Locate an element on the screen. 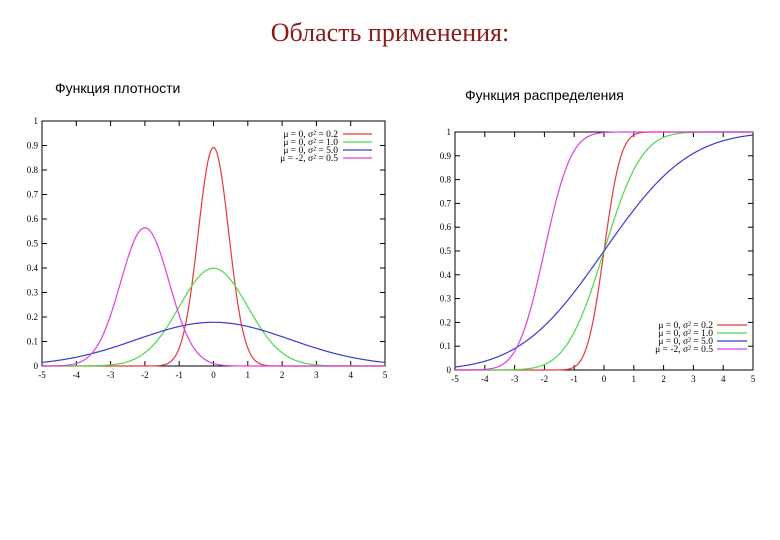  cdf-chart-subtitle: Функция распределения is located at coordinates (544, 95).